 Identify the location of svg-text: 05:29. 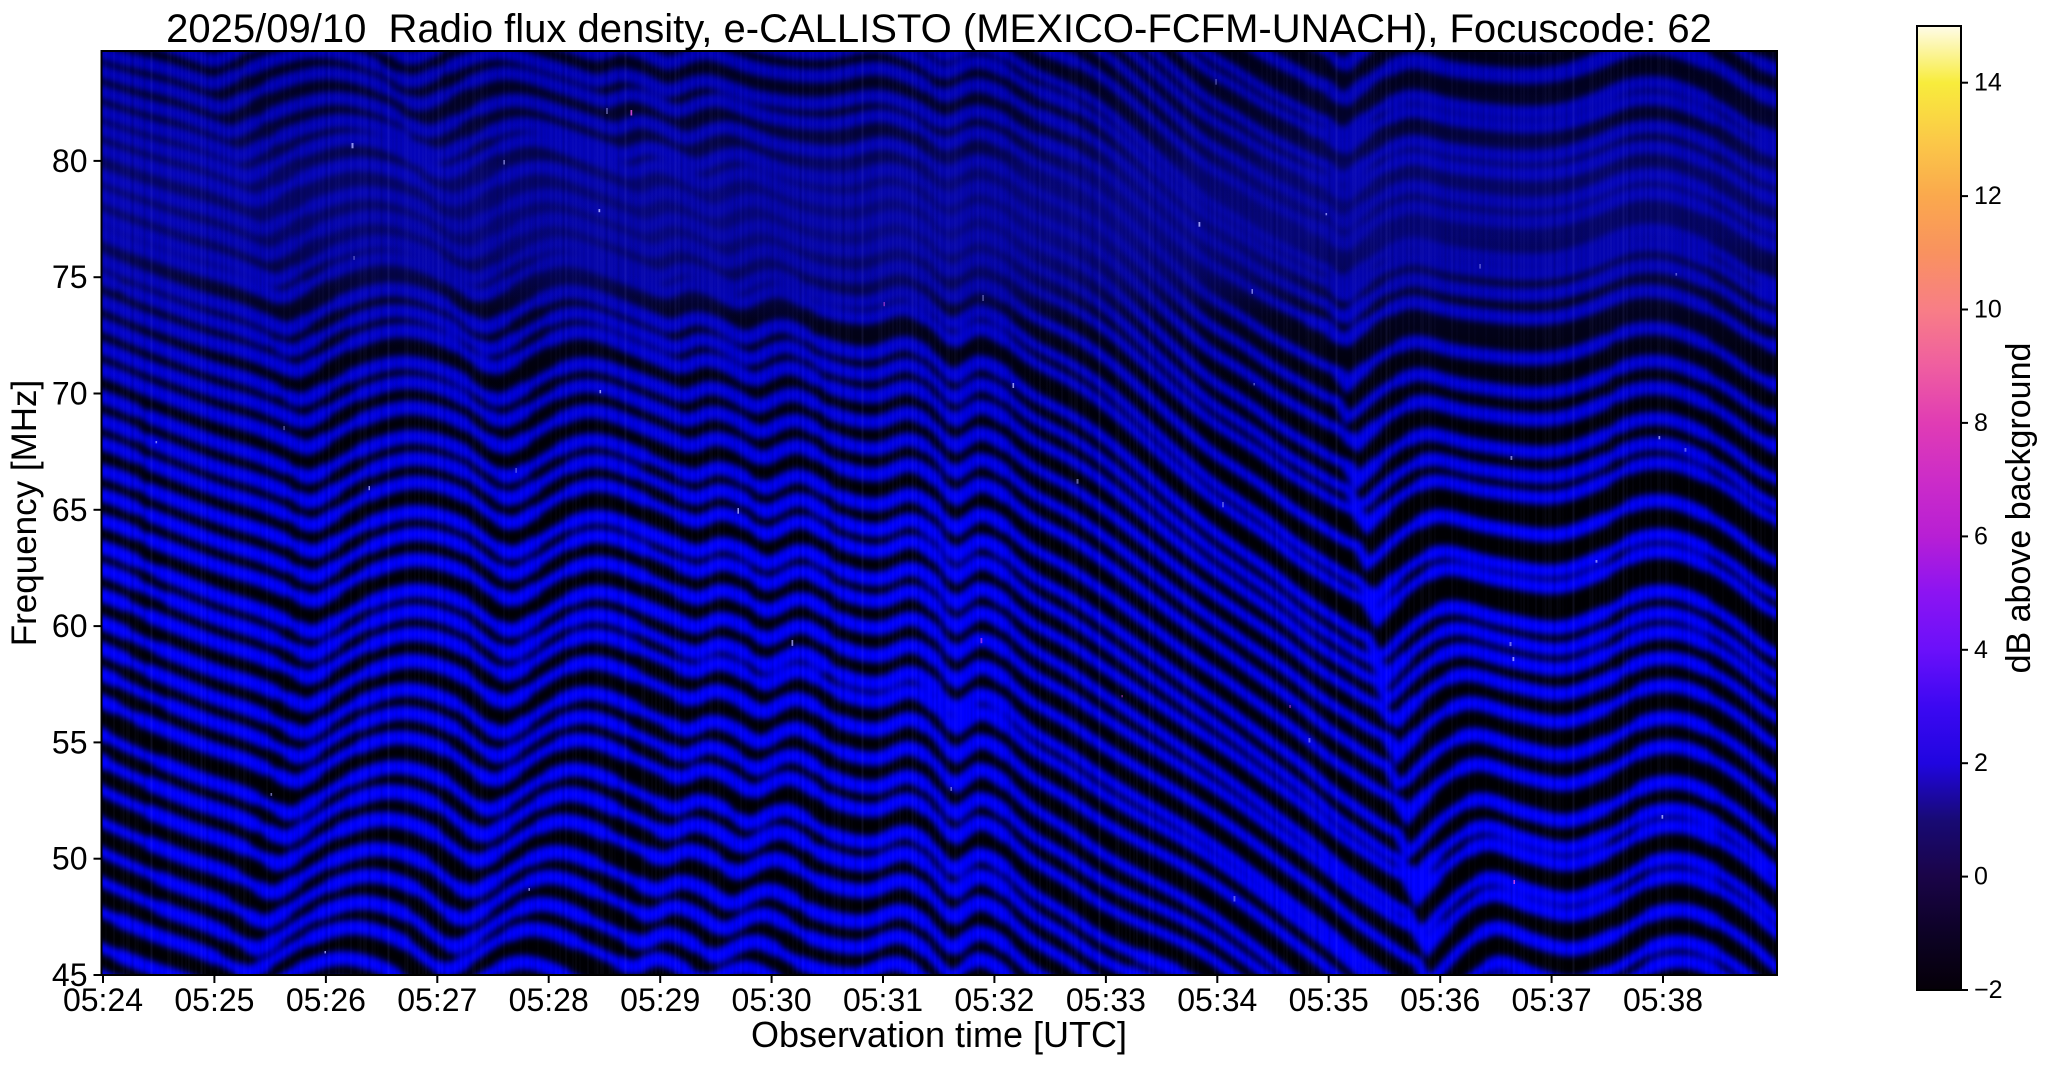
(660, 1000).